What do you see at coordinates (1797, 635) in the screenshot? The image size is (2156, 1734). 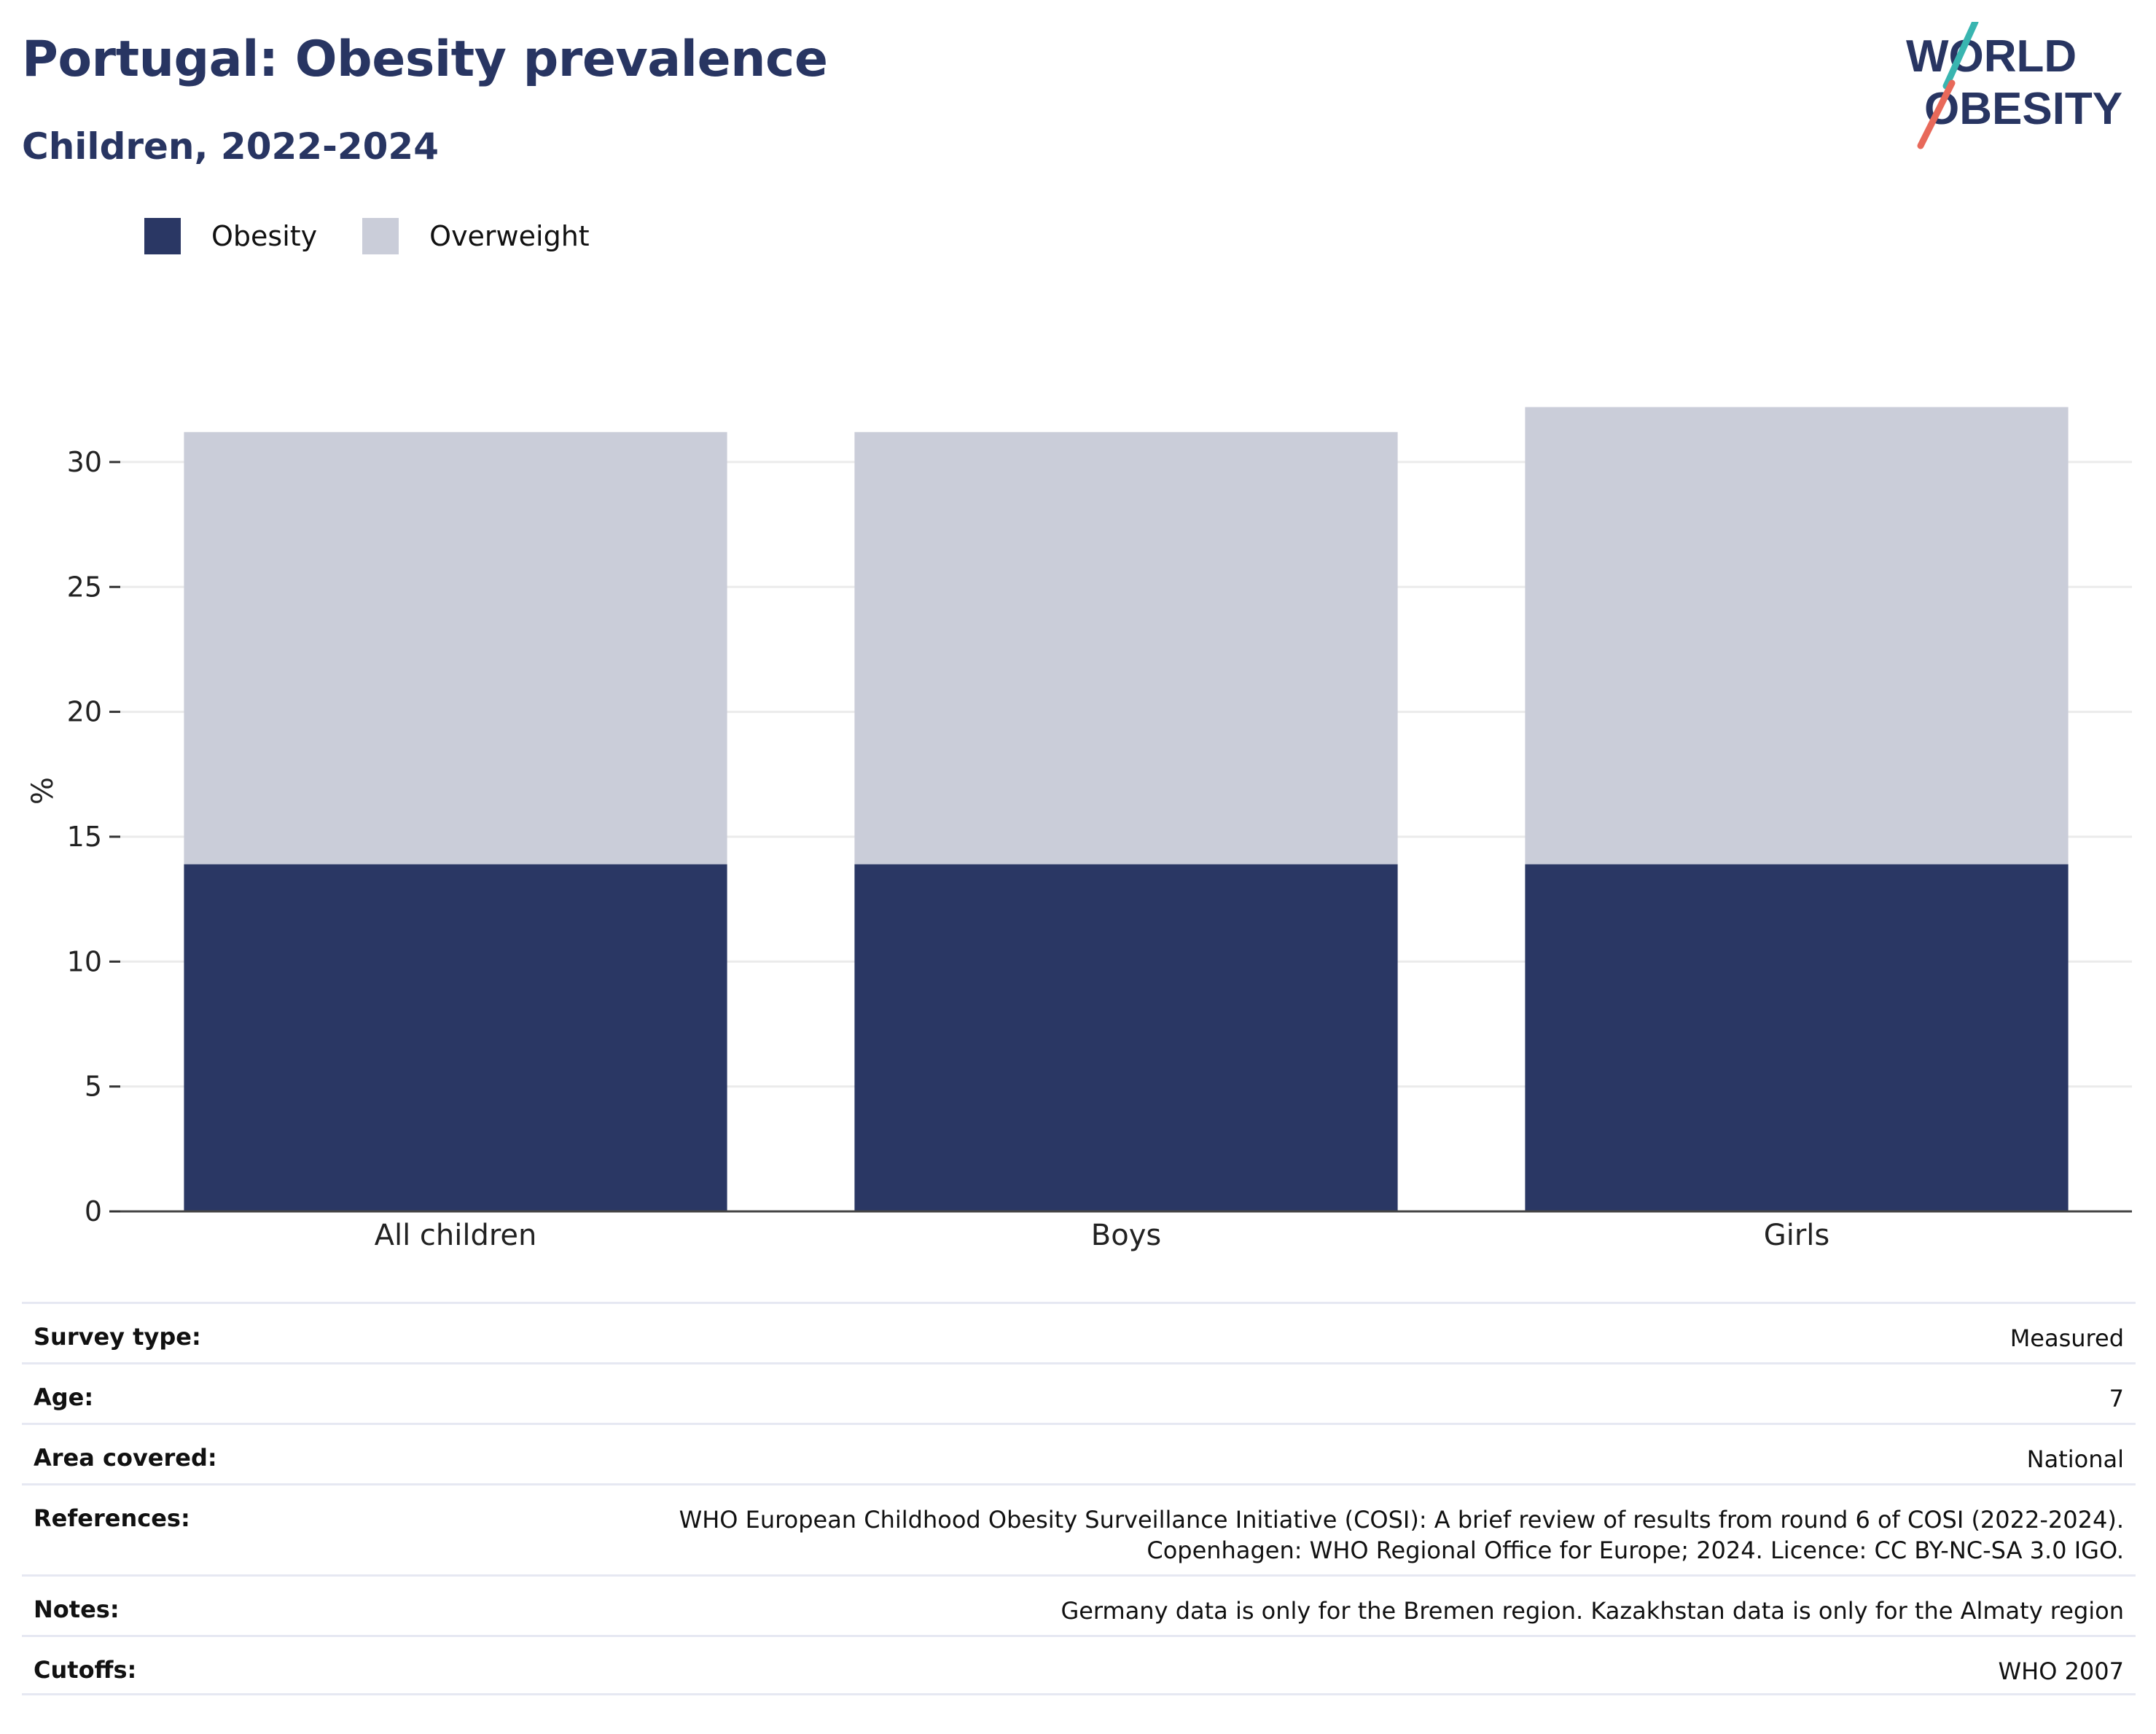 I see `bar-overweight-girls` at bounding box center [1797, 635].